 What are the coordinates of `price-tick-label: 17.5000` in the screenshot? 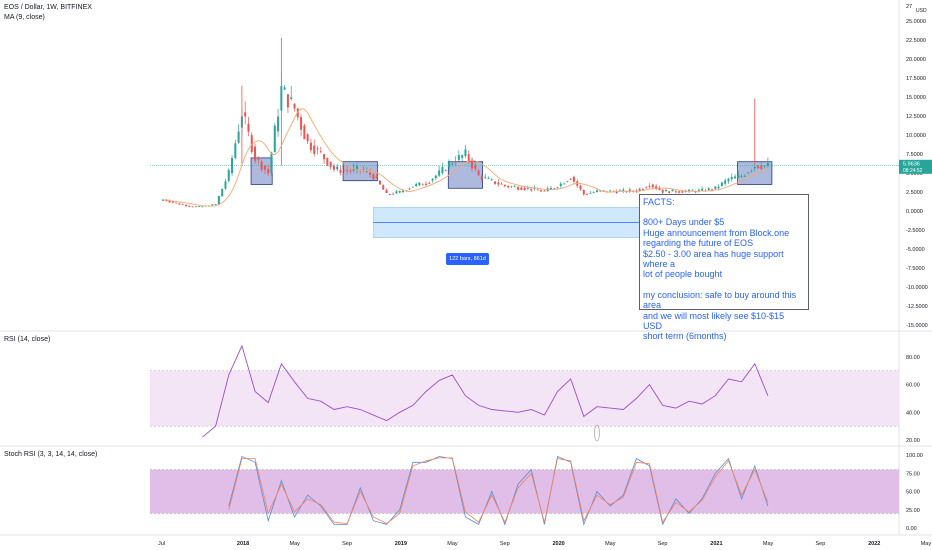 It's located at (916, 79).